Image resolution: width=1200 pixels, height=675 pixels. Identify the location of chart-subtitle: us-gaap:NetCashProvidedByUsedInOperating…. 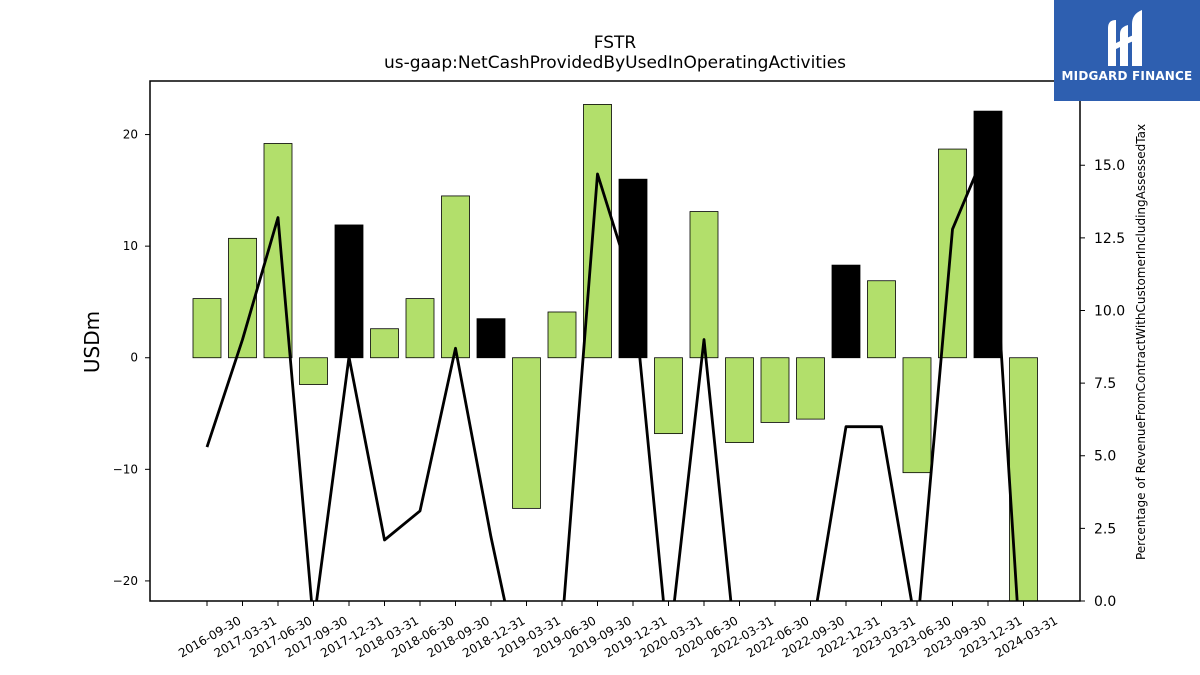
(615, 63).